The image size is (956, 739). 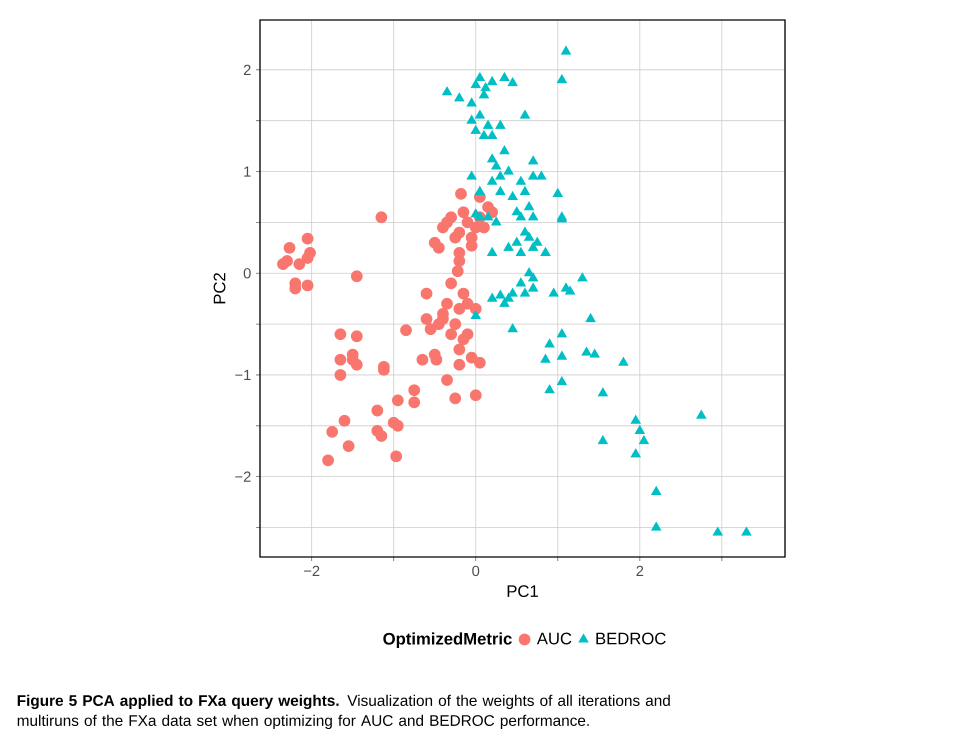 I want to click on legend-label: AUC, so click(x=554, y=638).